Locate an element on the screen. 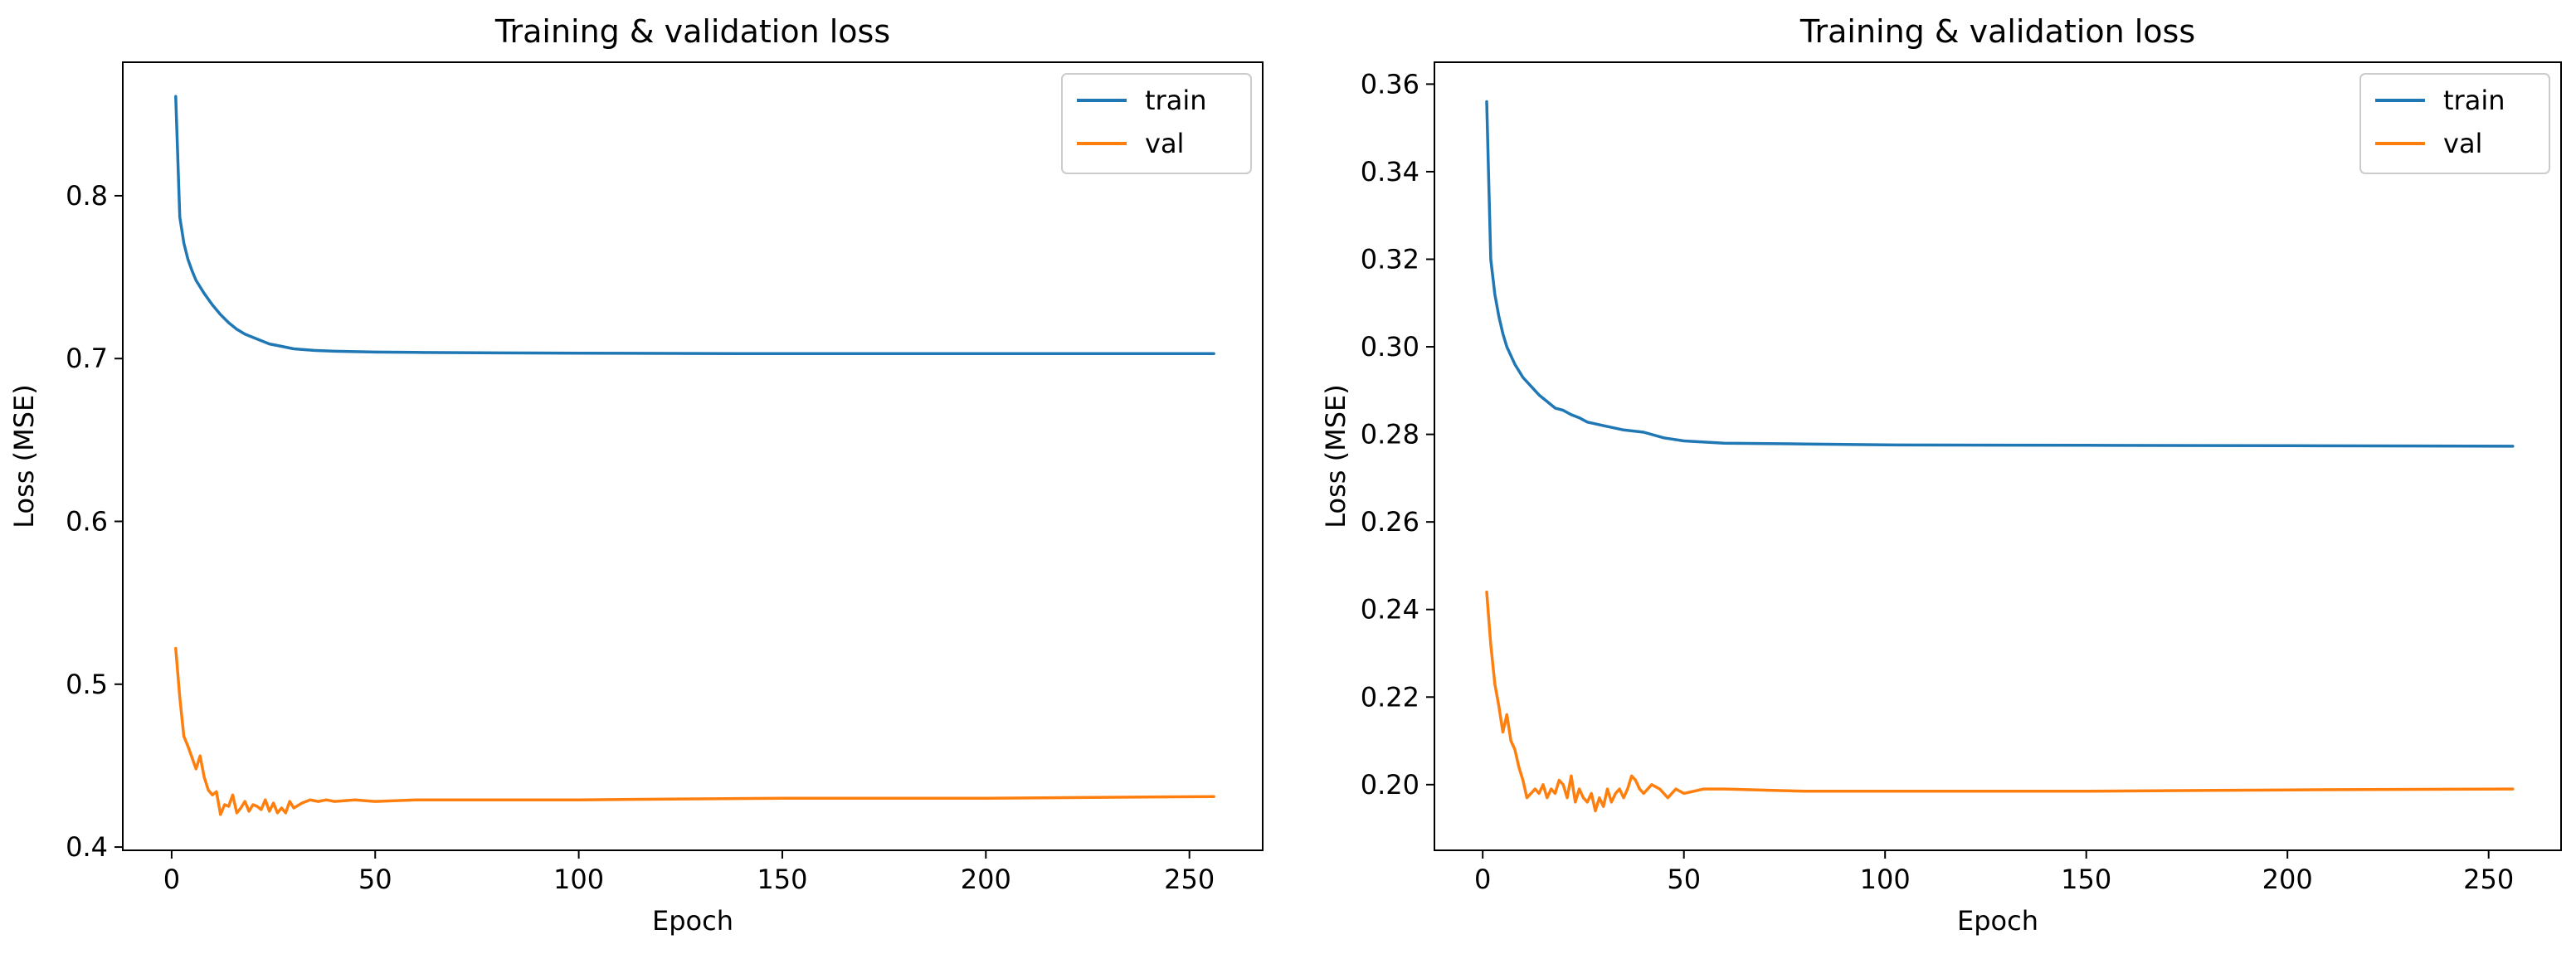 This screenshot has width=2576, height=954. y-tick-label: 0.26 is located at coordinates (1390, 522).